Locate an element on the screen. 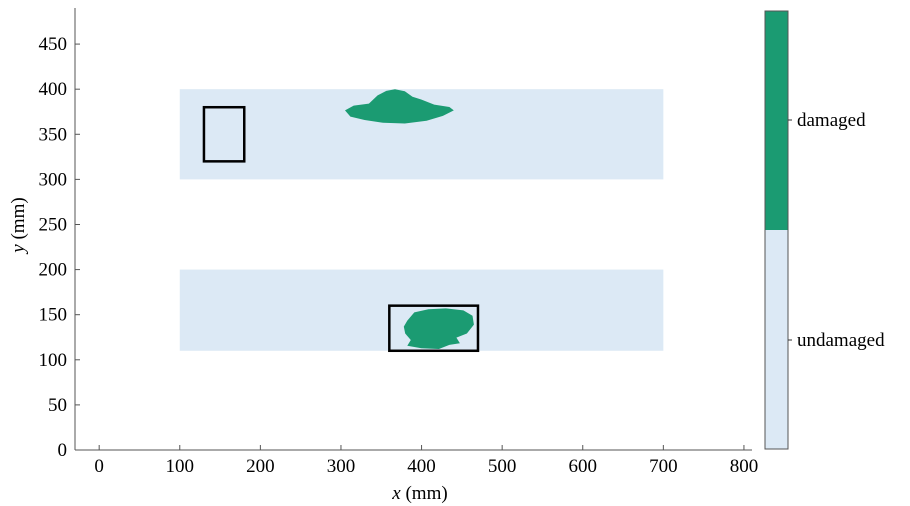  x-tick-label: 400 is located at coordinates (421, 466).